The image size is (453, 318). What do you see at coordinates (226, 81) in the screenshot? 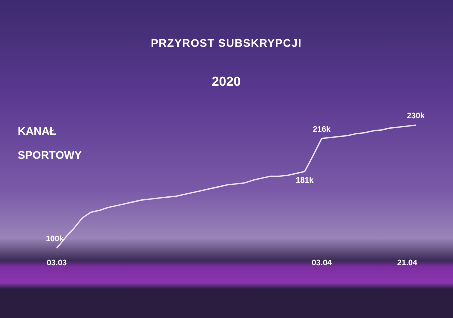
I see `chart-subtitle: 2020` at bounding box center [226, 81].